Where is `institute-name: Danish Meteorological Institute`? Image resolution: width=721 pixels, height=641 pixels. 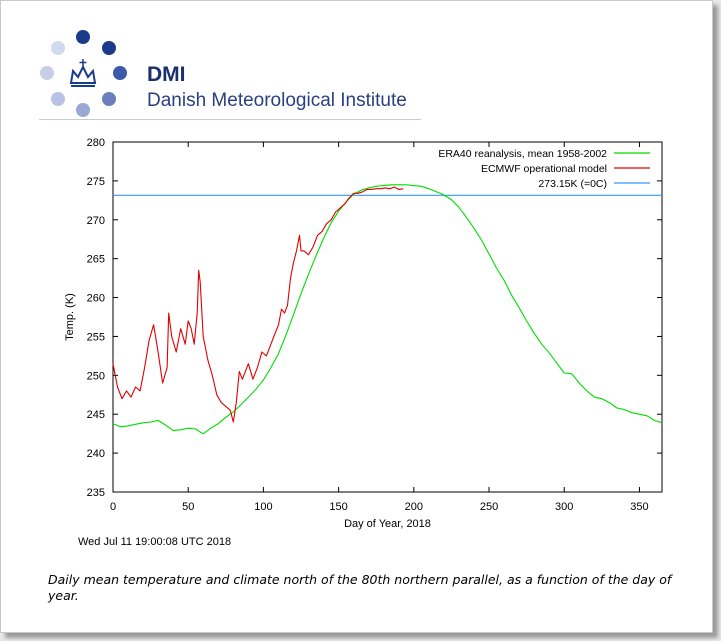
institute-name: Danish Meteorological Institute is located at coordinates (277, 100).